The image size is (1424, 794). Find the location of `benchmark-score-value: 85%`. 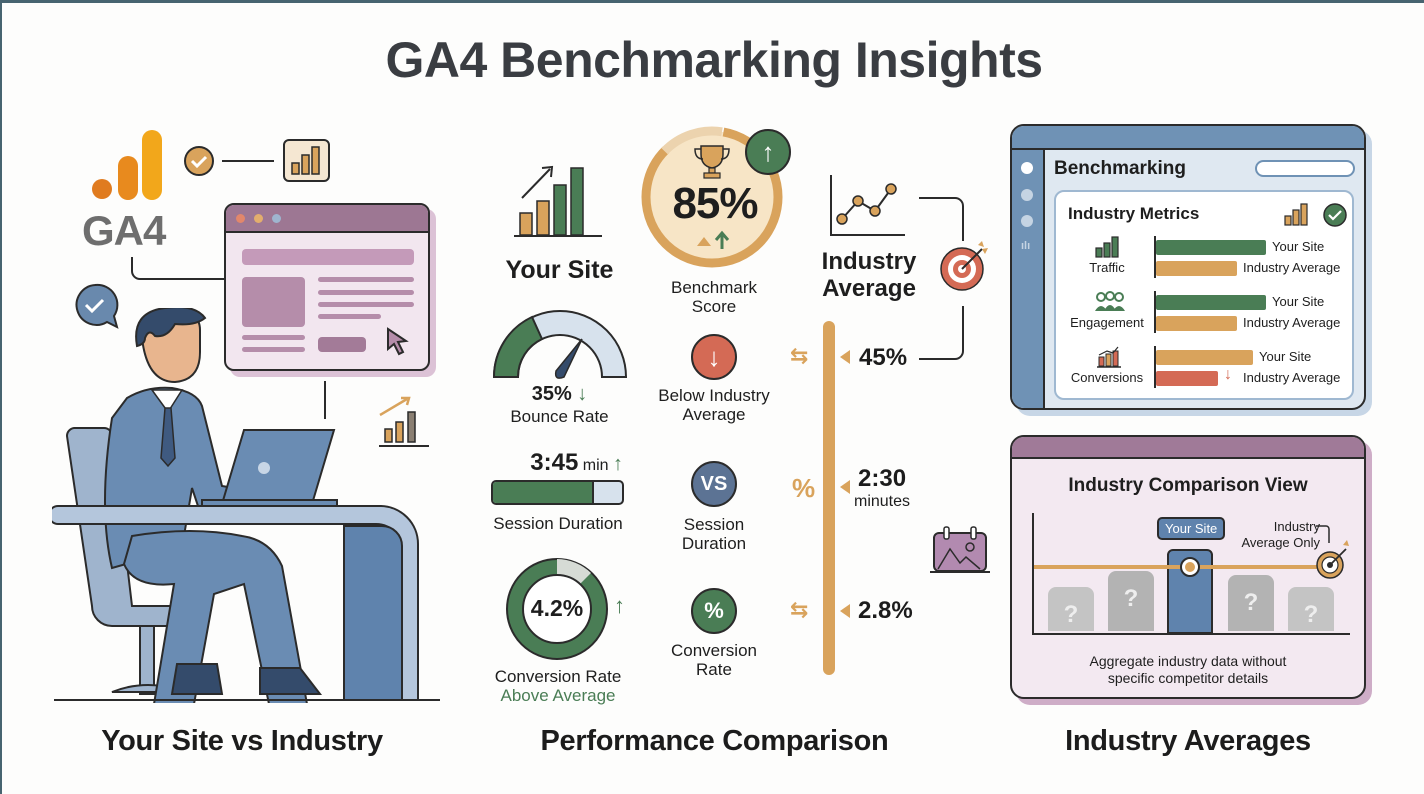

benchmark-score-value: 85% is located at coordinates (715, 203).